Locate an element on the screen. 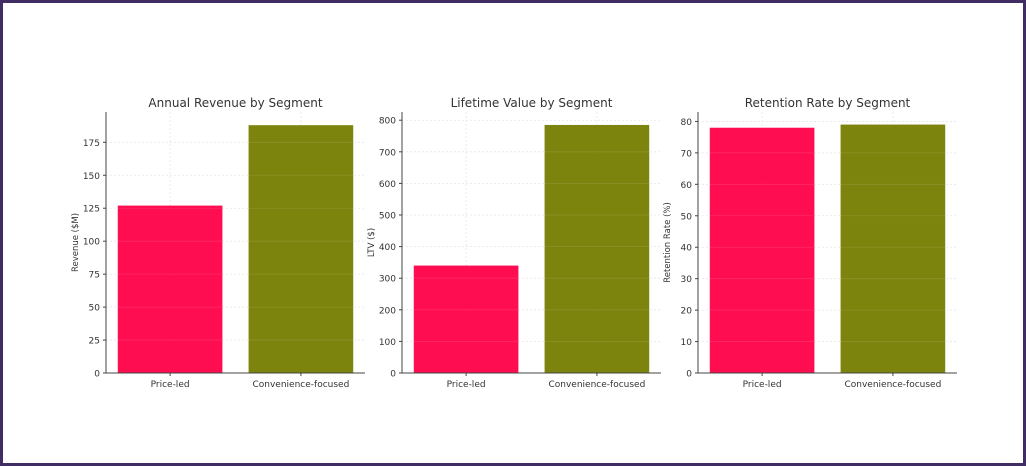  y-tick-label: 40 is located at coordinates (687, 249).